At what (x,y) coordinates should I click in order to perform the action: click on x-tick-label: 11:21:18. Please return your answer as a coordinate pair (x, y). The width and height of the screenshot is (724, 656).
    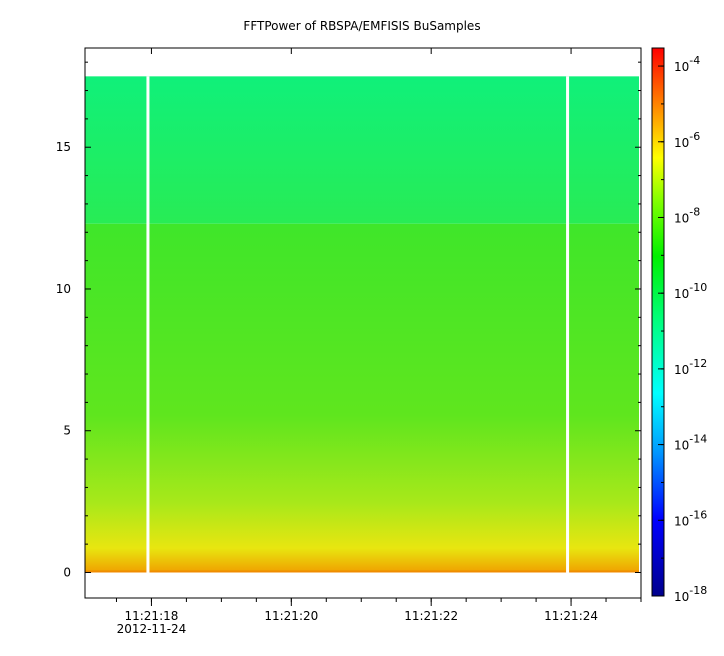
    Looking at the image, I should click on (151, 616).